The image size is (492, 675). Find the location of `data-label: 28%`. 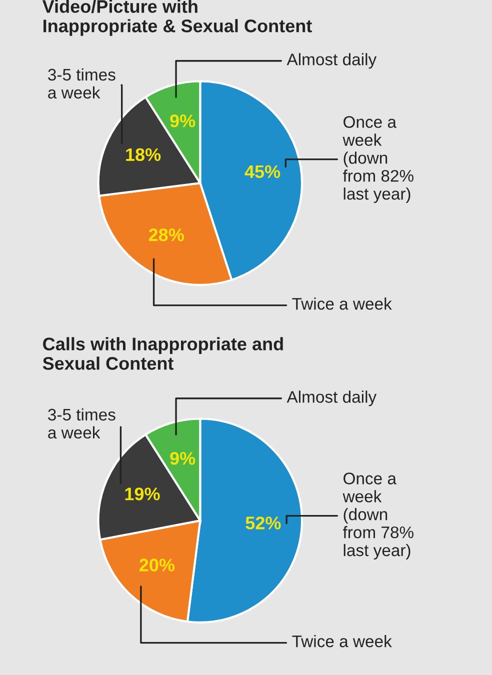

data-label: 28% is located at coordinates (166, 235).